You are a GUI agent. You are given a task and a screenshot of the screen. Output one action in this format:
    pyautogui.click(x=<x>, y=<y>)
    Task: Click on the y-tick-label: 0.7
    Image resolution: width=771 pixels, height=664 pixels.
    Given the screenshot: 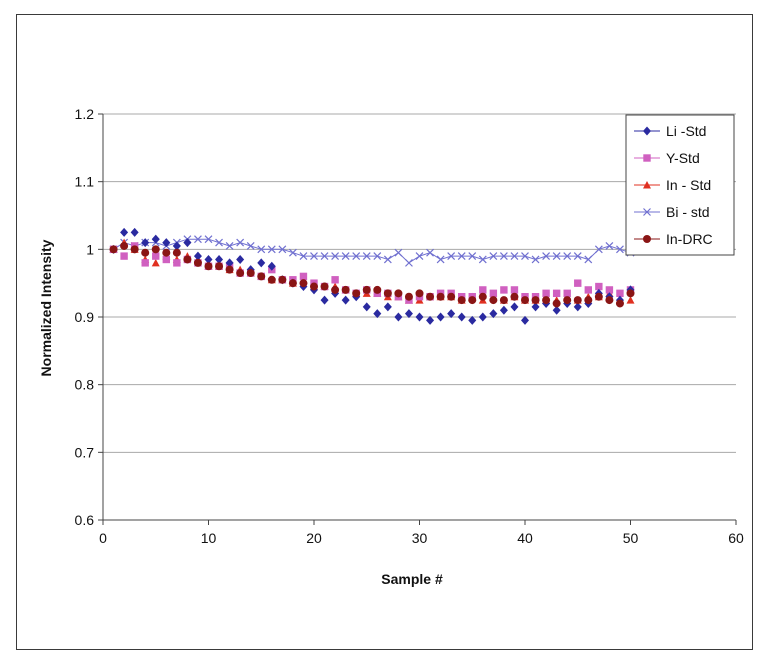 What is the action you would take?
    pyautogui.click(x=85, y=452)
    